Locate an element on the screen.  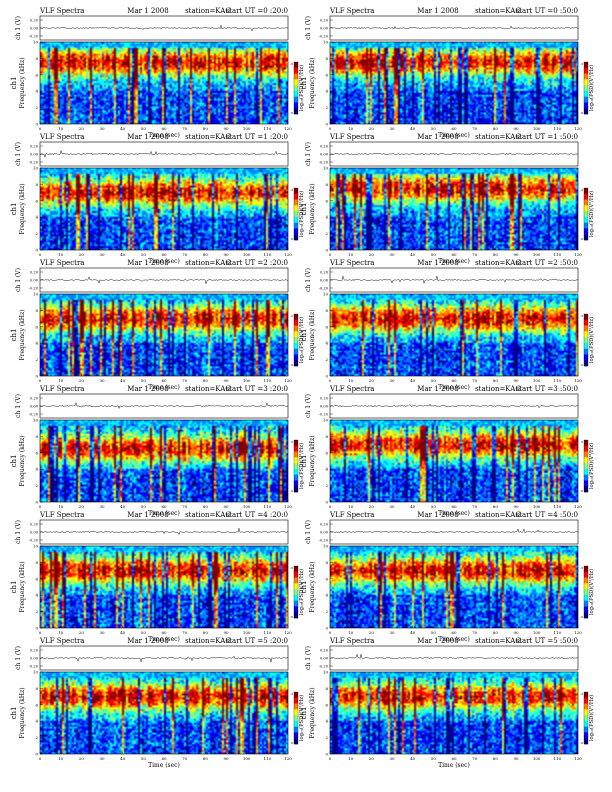
x-tick-label: 90 is located at coordinates (516, 254).